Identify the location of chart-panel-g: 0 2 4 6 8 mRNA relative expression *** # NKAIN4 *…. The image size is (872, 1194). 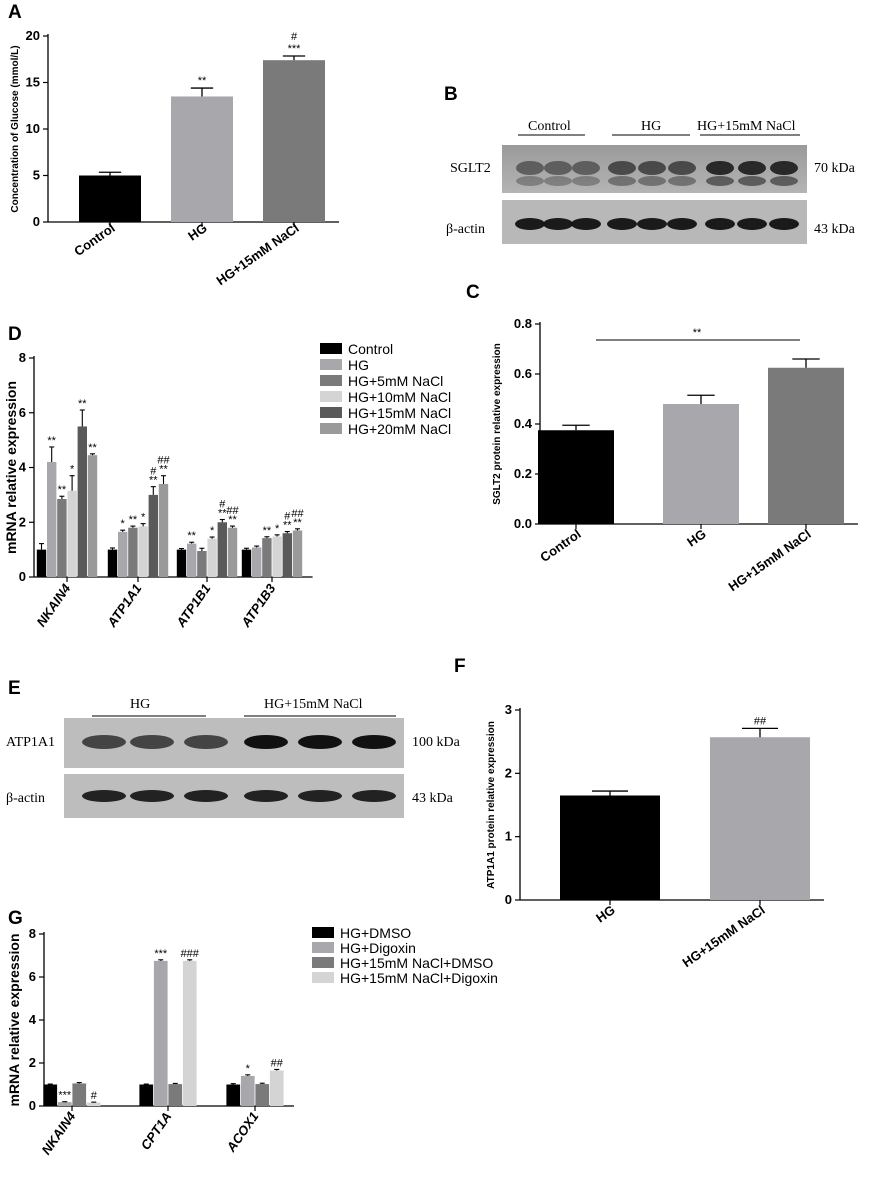
(252, 1041).